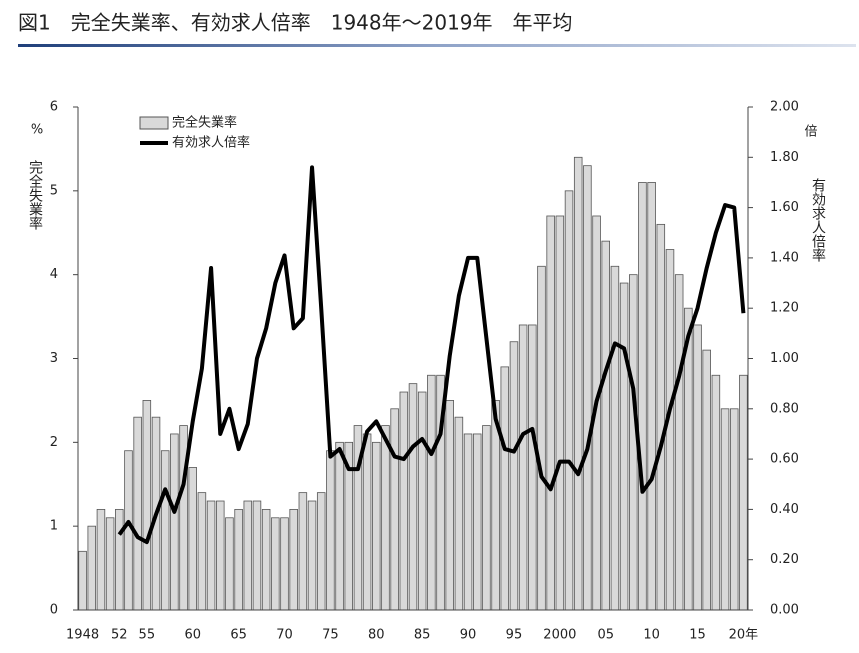 The width and height of the screenshot is (859, 653). What do you see at coordinates (784, 157) in the screenshot?
I see `y2-tick-label: 1.80` at bounding box center [784, 157].